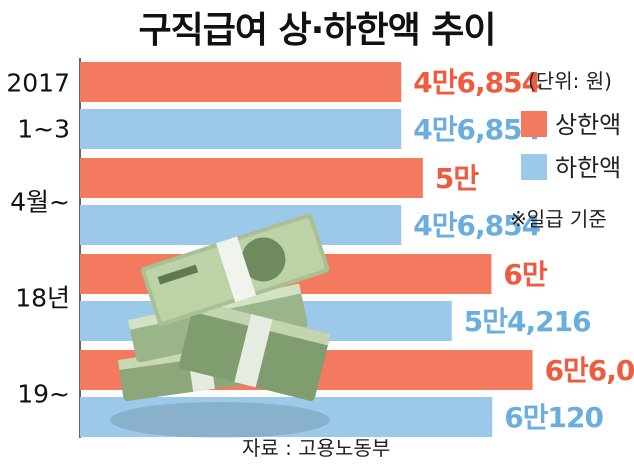  Describe the element at coordinates (476, 129) in the screenshot. I see `value-label-lower-0: 4만6,854` at that location.